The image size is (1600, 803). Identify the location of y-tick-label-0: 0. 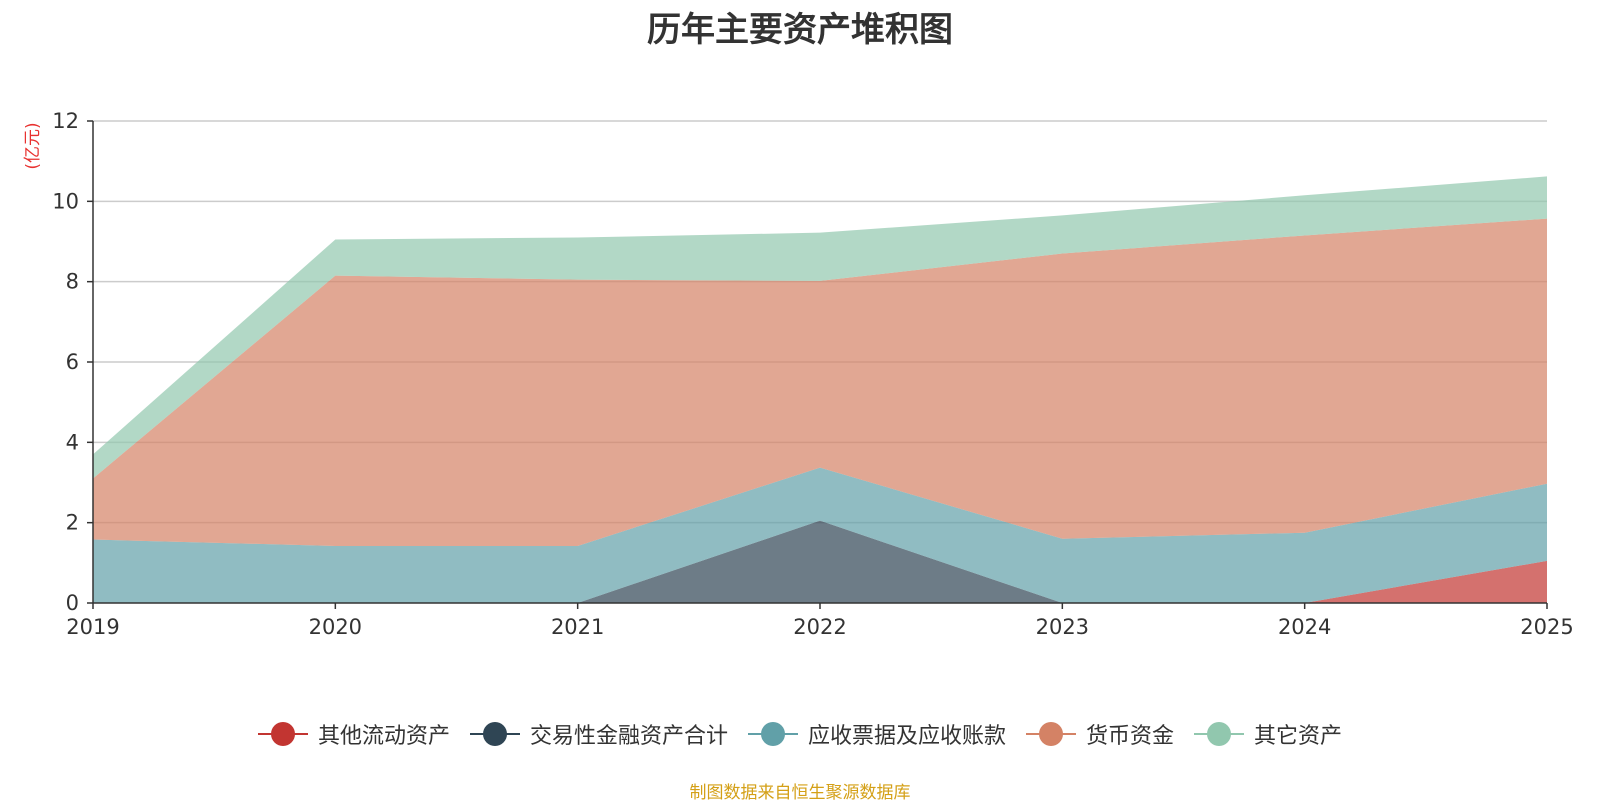
(72, 603).